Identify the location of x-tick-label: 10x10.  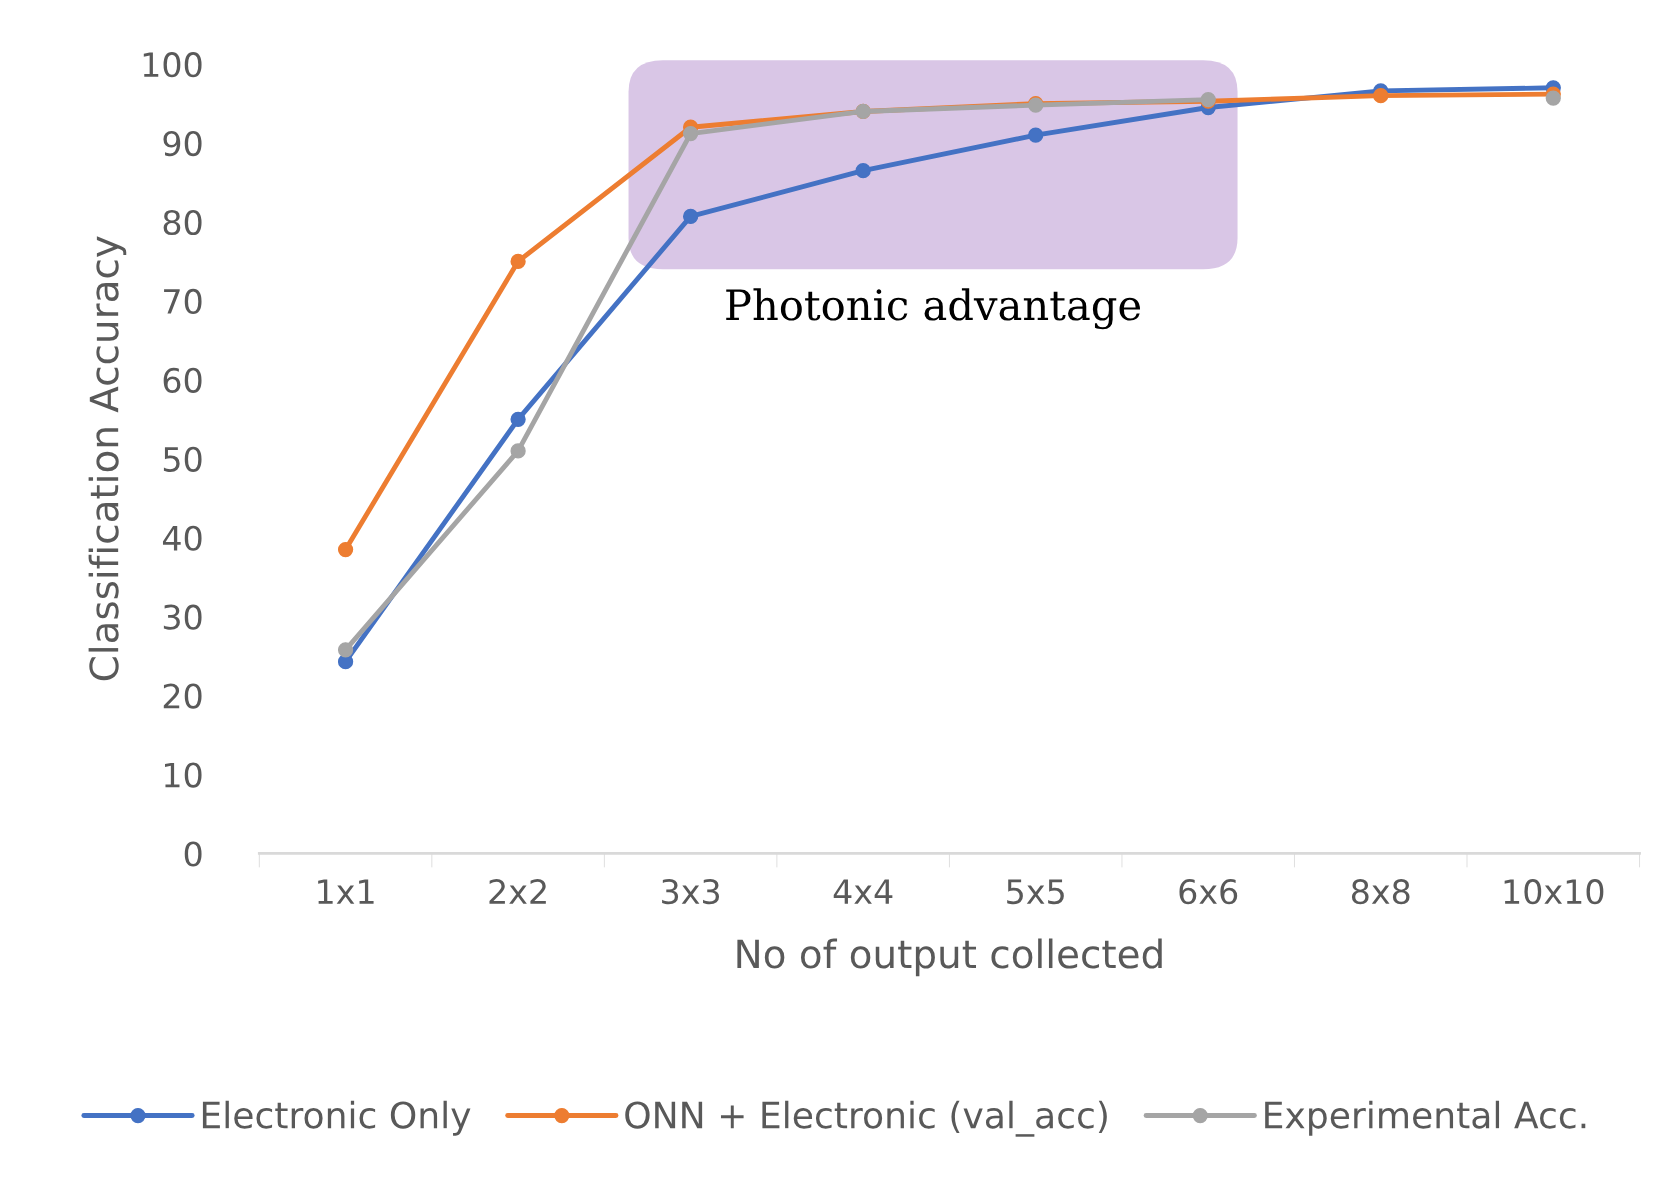
(1554, 892).